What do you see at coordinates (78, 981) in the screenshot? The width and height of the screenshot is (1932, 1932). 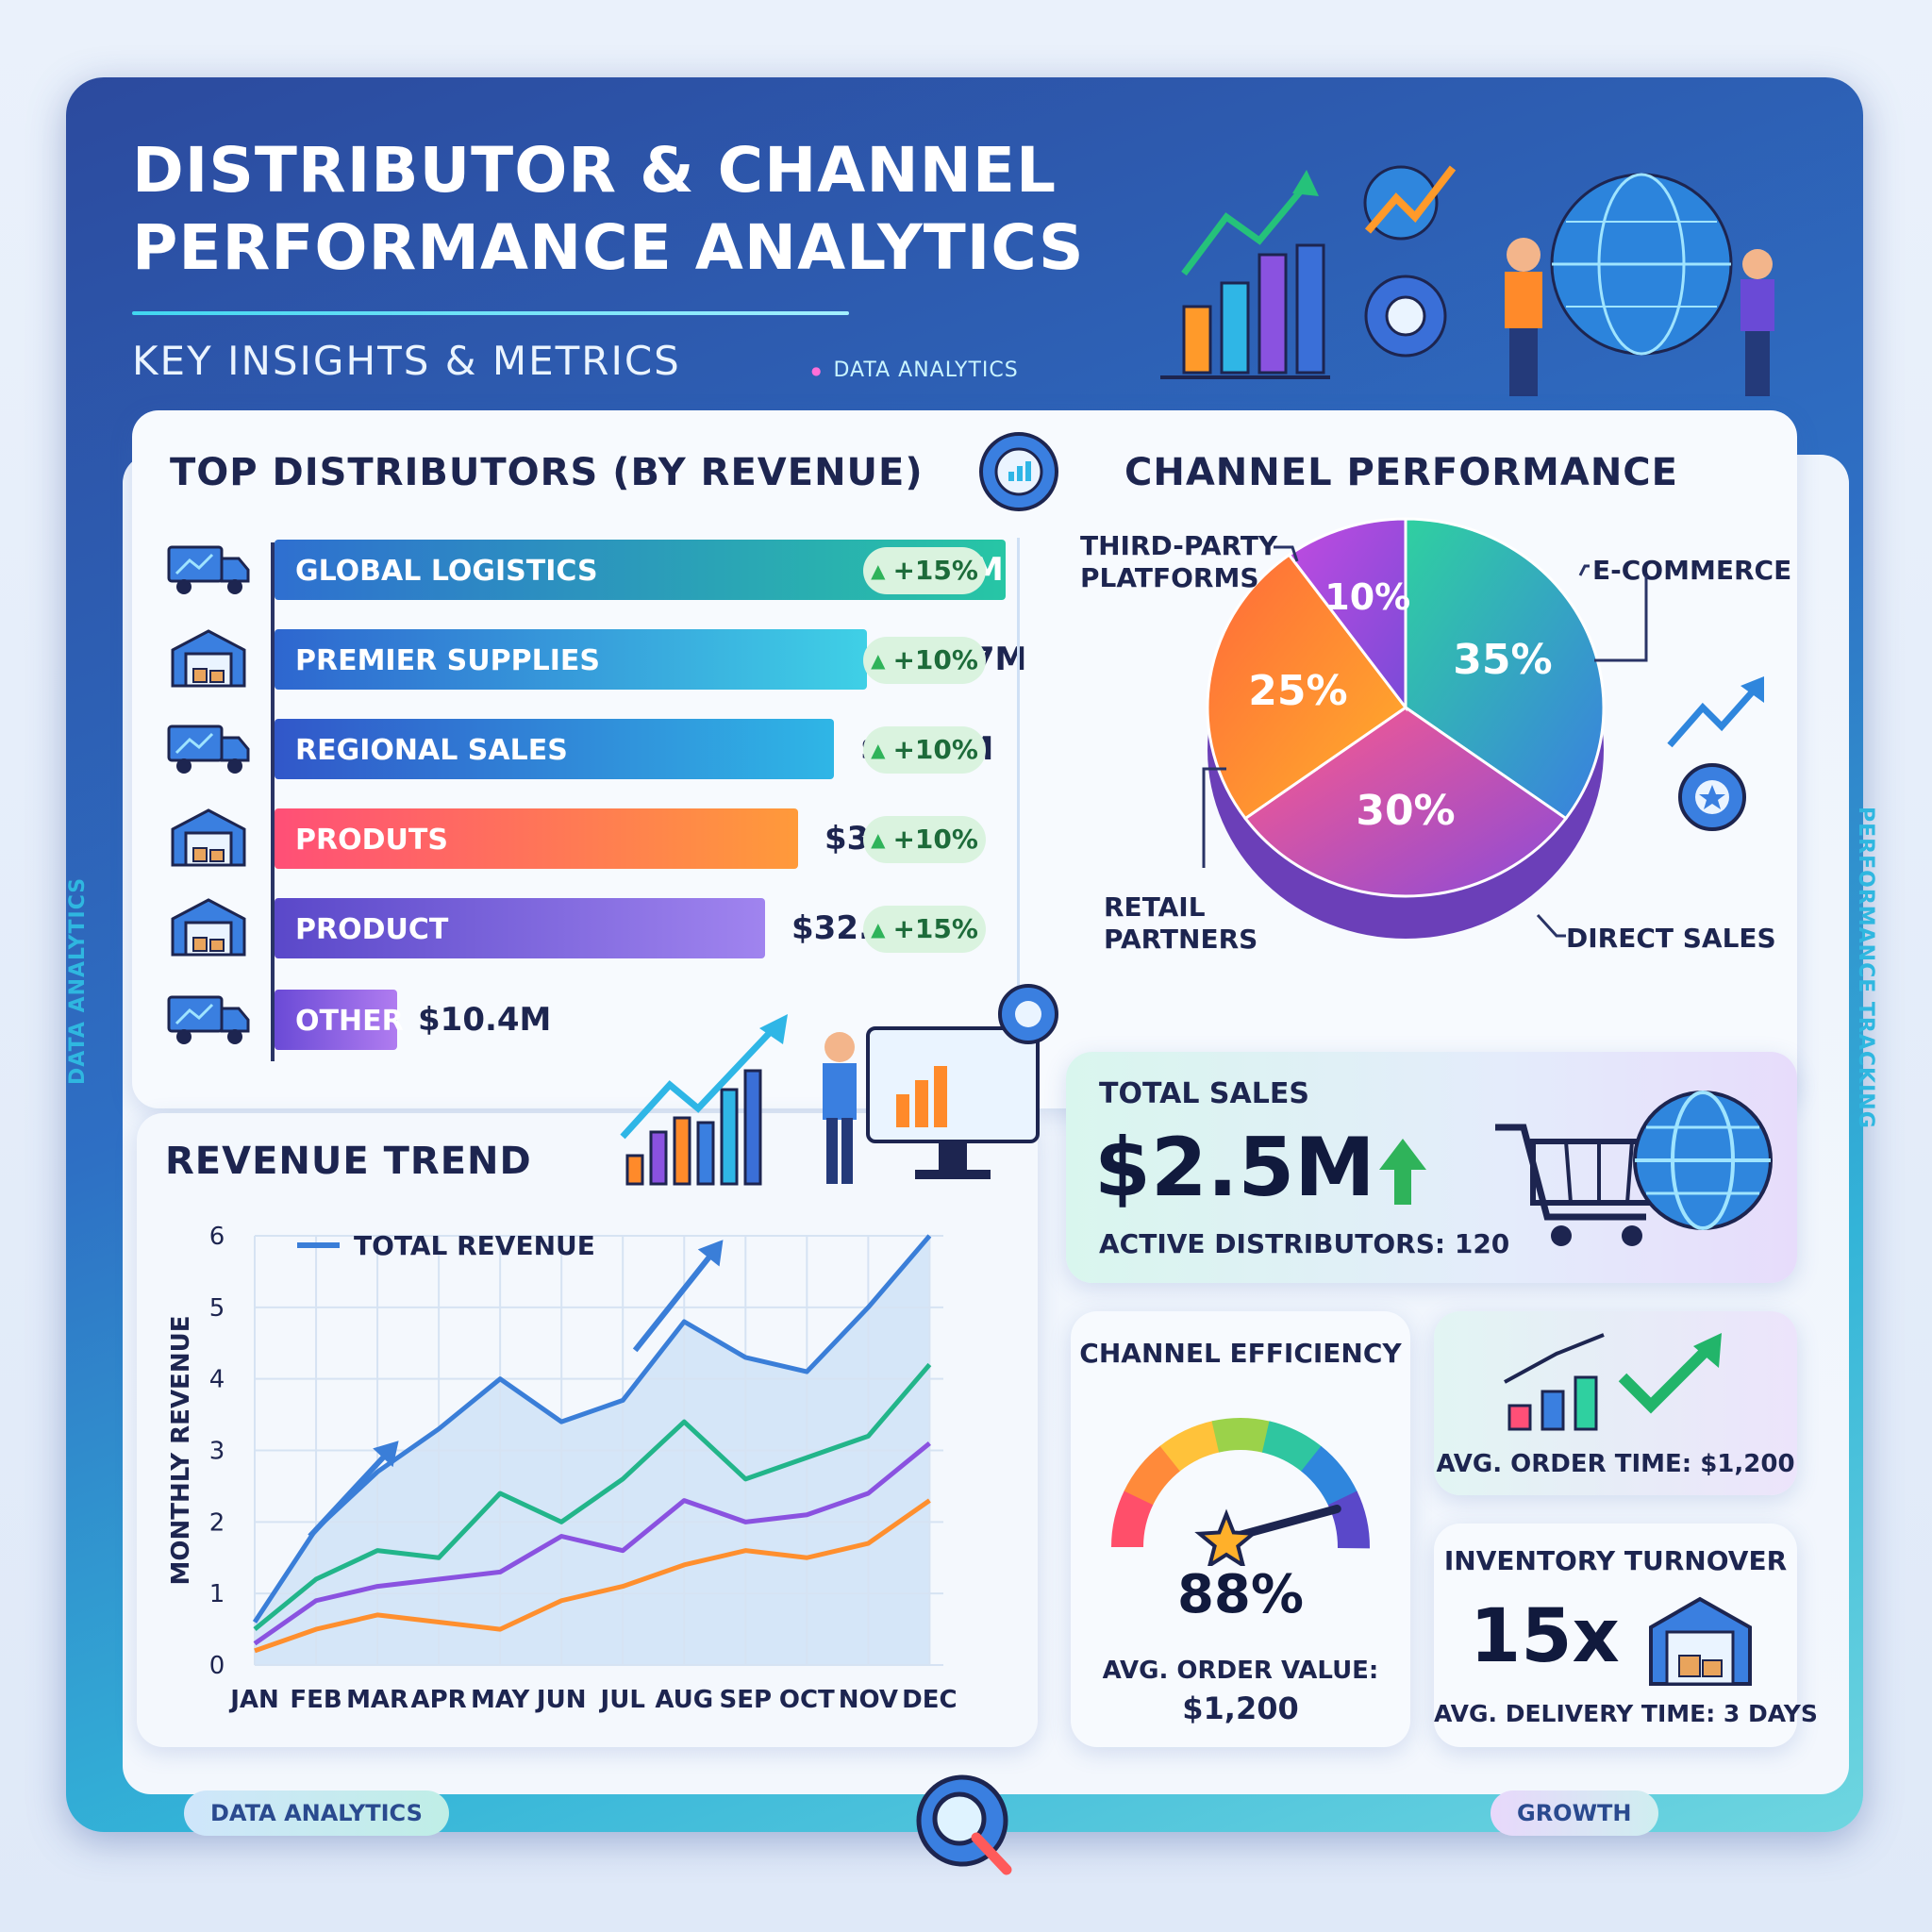 I see `side-label-left: DATA ANALYTICS` at bounding box center [78, 981].